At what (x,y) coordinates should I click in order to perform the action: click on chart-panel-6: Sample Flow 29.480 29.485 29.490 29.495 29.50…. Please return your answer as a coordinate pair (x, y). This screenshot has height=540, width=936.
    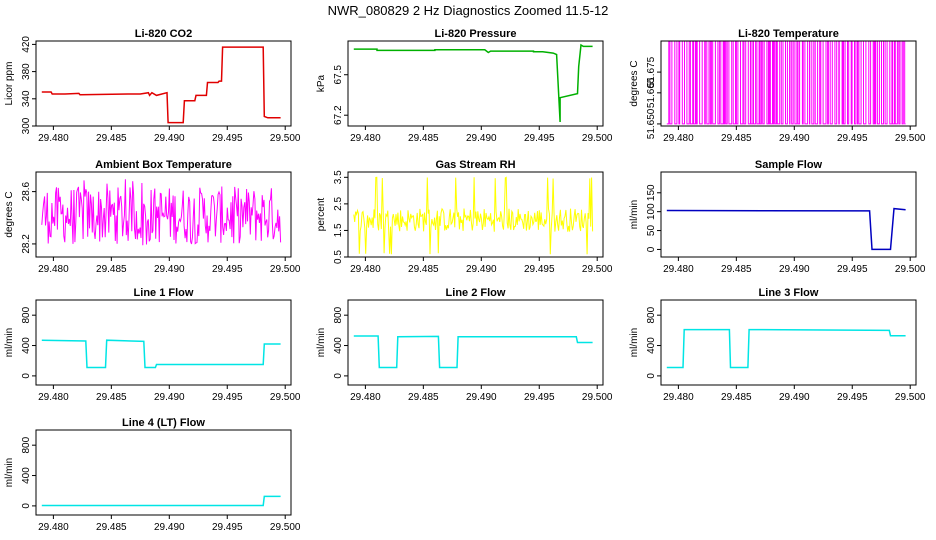
    Looking at the image, I should click on (777, 217).